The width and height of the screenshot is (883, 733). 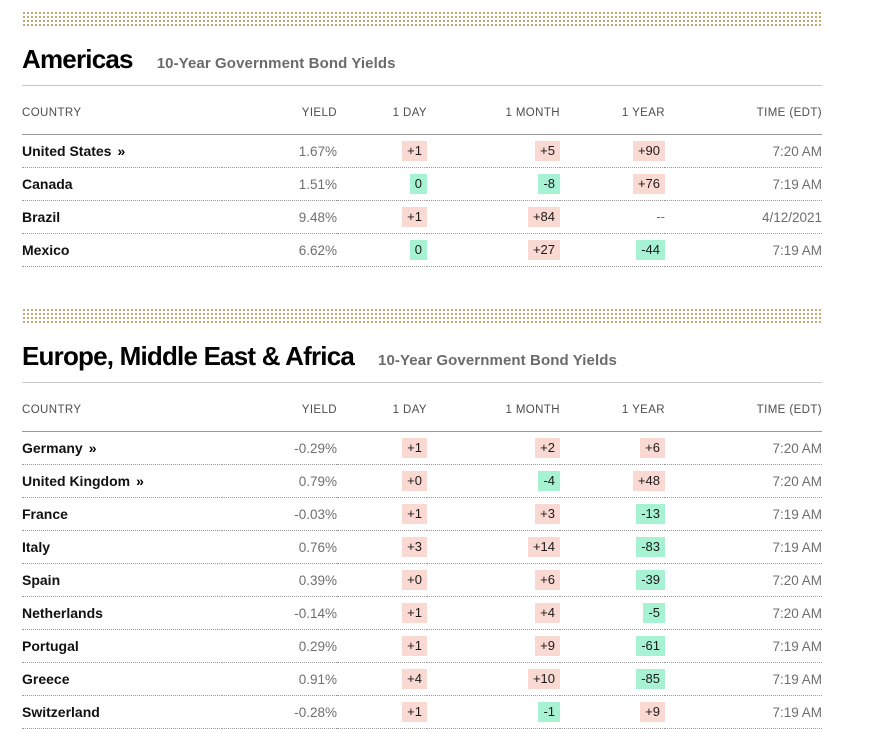 I want to click on yield-value: 9.48%, so click(x=279, y=217).